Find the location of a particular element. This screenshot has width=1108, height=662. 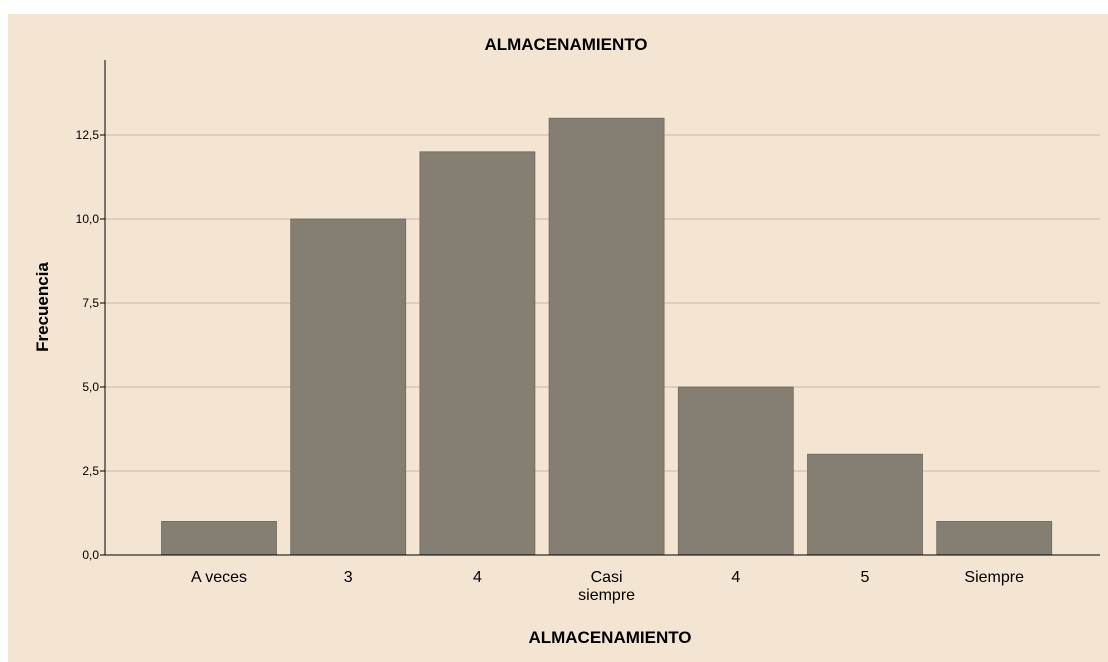

y-tick-label: 5,0 is located at coordinates (90, 387).